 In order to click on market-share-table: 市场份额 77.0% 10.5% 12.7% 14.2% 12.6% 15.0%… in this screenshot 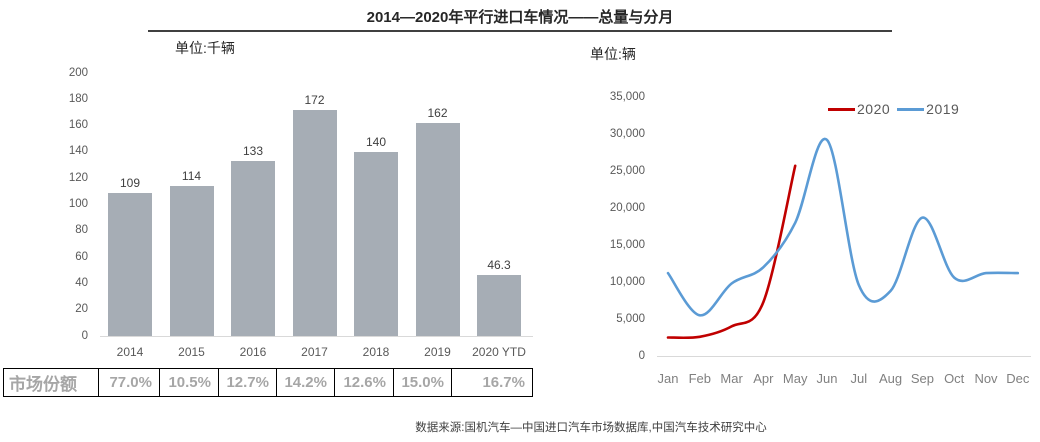, I will do `click(268, 382)`.